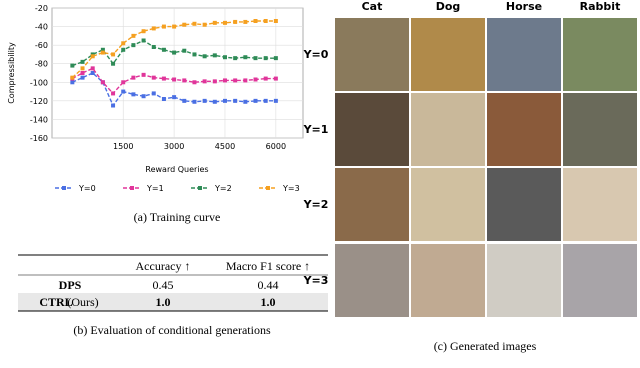 This screenshot has height=368, width=640. What do you see at coordinates (39, 82) in the screenshot?
I see `y-tick-label: -100` at bounding box center [39, 82].